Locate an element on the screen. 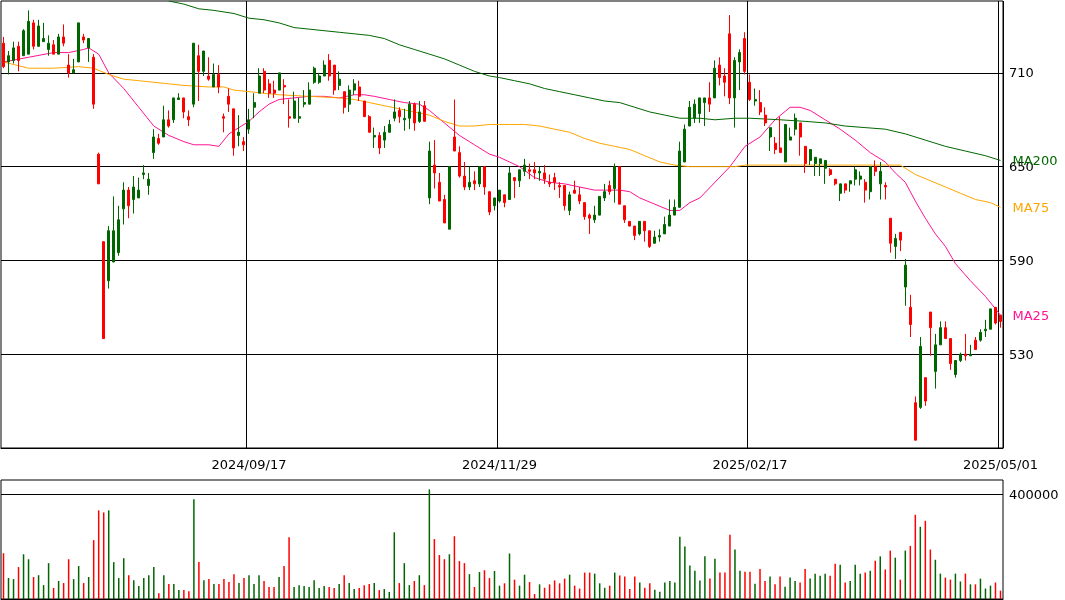 Image resolution: width=1065 pixels, height=600 pixels. series-label: MA25 is located at coordinates (1031, 315).